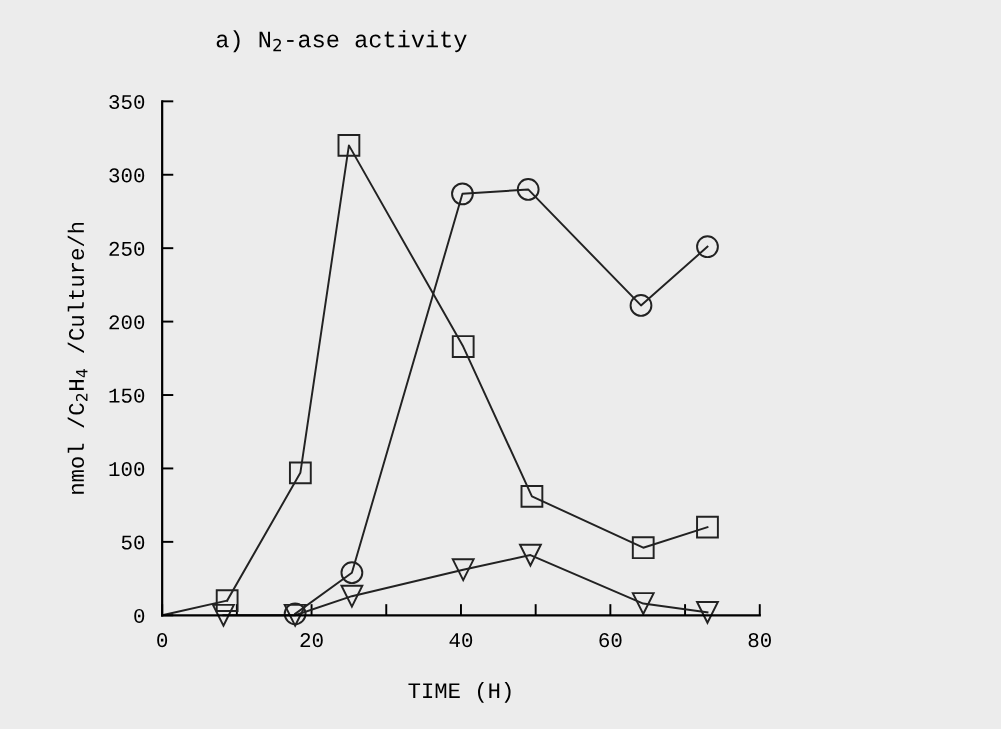 This screenshot has height=729, width=1001. Describe the element at coordinates (127, 395) in the screenshot. I see `y-tick-label: 150` at that location.